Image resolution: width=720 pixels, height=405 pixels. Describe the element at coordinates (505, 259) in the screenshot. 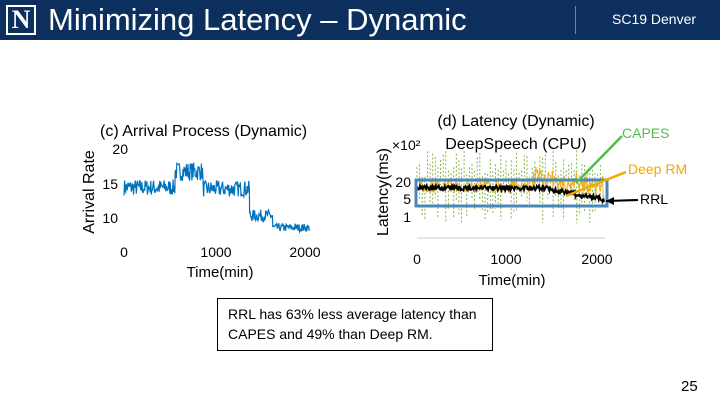

I see `latency-x-tick: 1000` at that location.